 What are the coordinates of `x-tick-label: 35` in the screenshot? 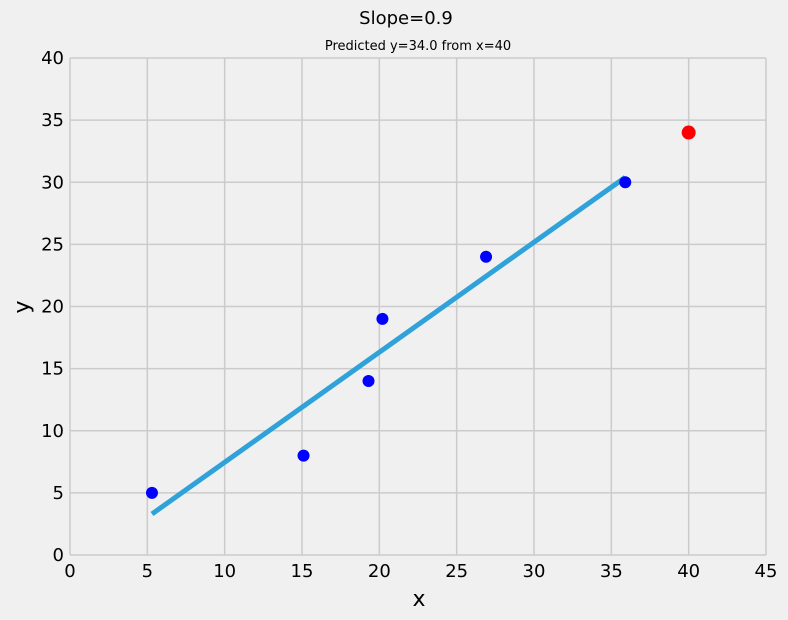 It's located at (611, 571).